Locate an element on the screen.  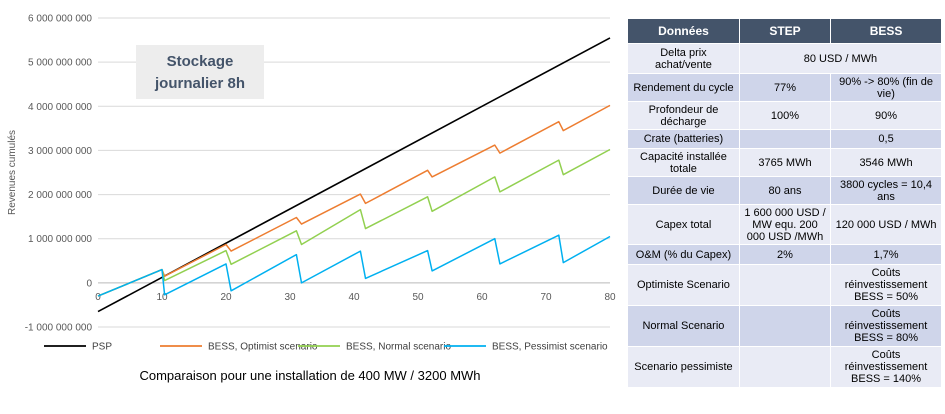
legend-label: BESS, Normal scenario is located at coordinates (398, 347).